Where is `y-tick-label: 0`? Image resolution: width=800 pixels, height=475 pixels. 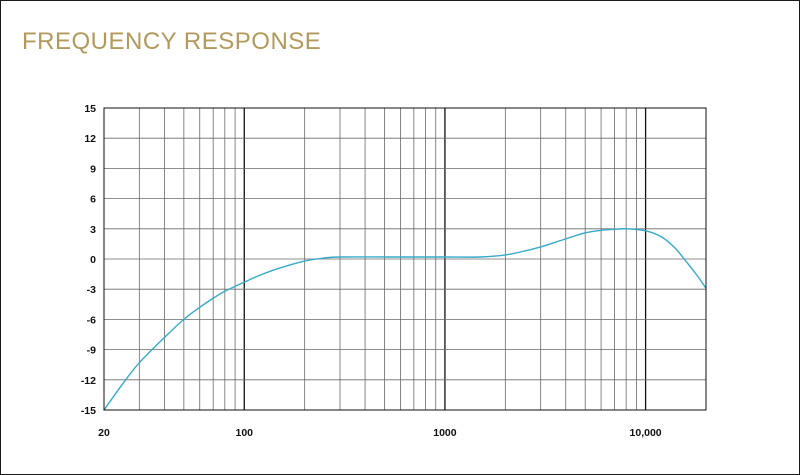 y-tick-label: 0 is located at coordinates (93, 260).